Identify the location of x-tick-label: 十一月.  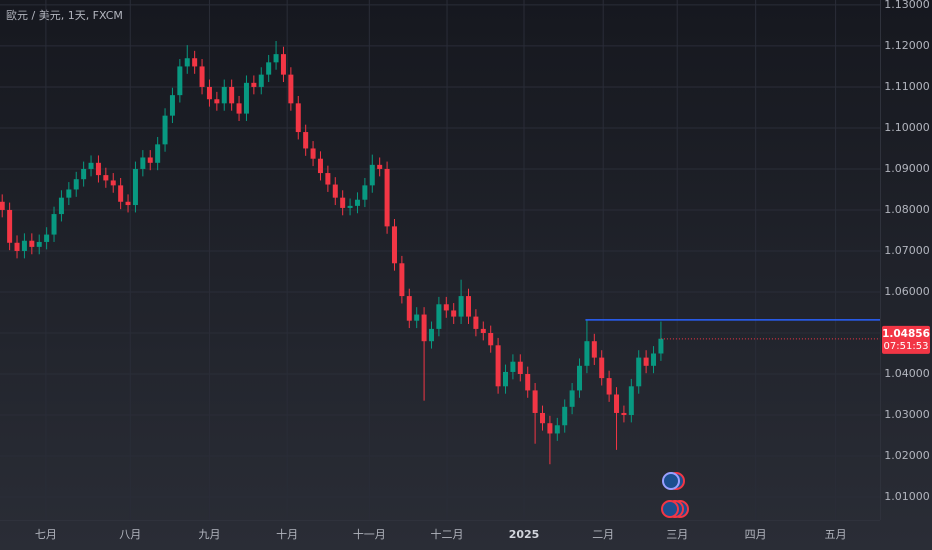
(369, 534).